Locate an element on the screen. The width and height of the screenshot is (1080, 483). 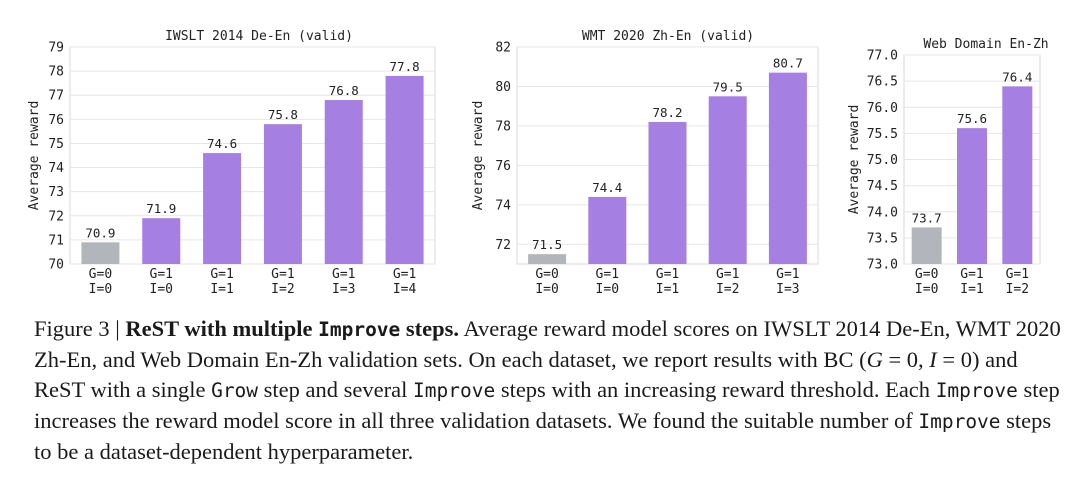
y-tick-label: 77.0 is located at coordinates (882, 56).